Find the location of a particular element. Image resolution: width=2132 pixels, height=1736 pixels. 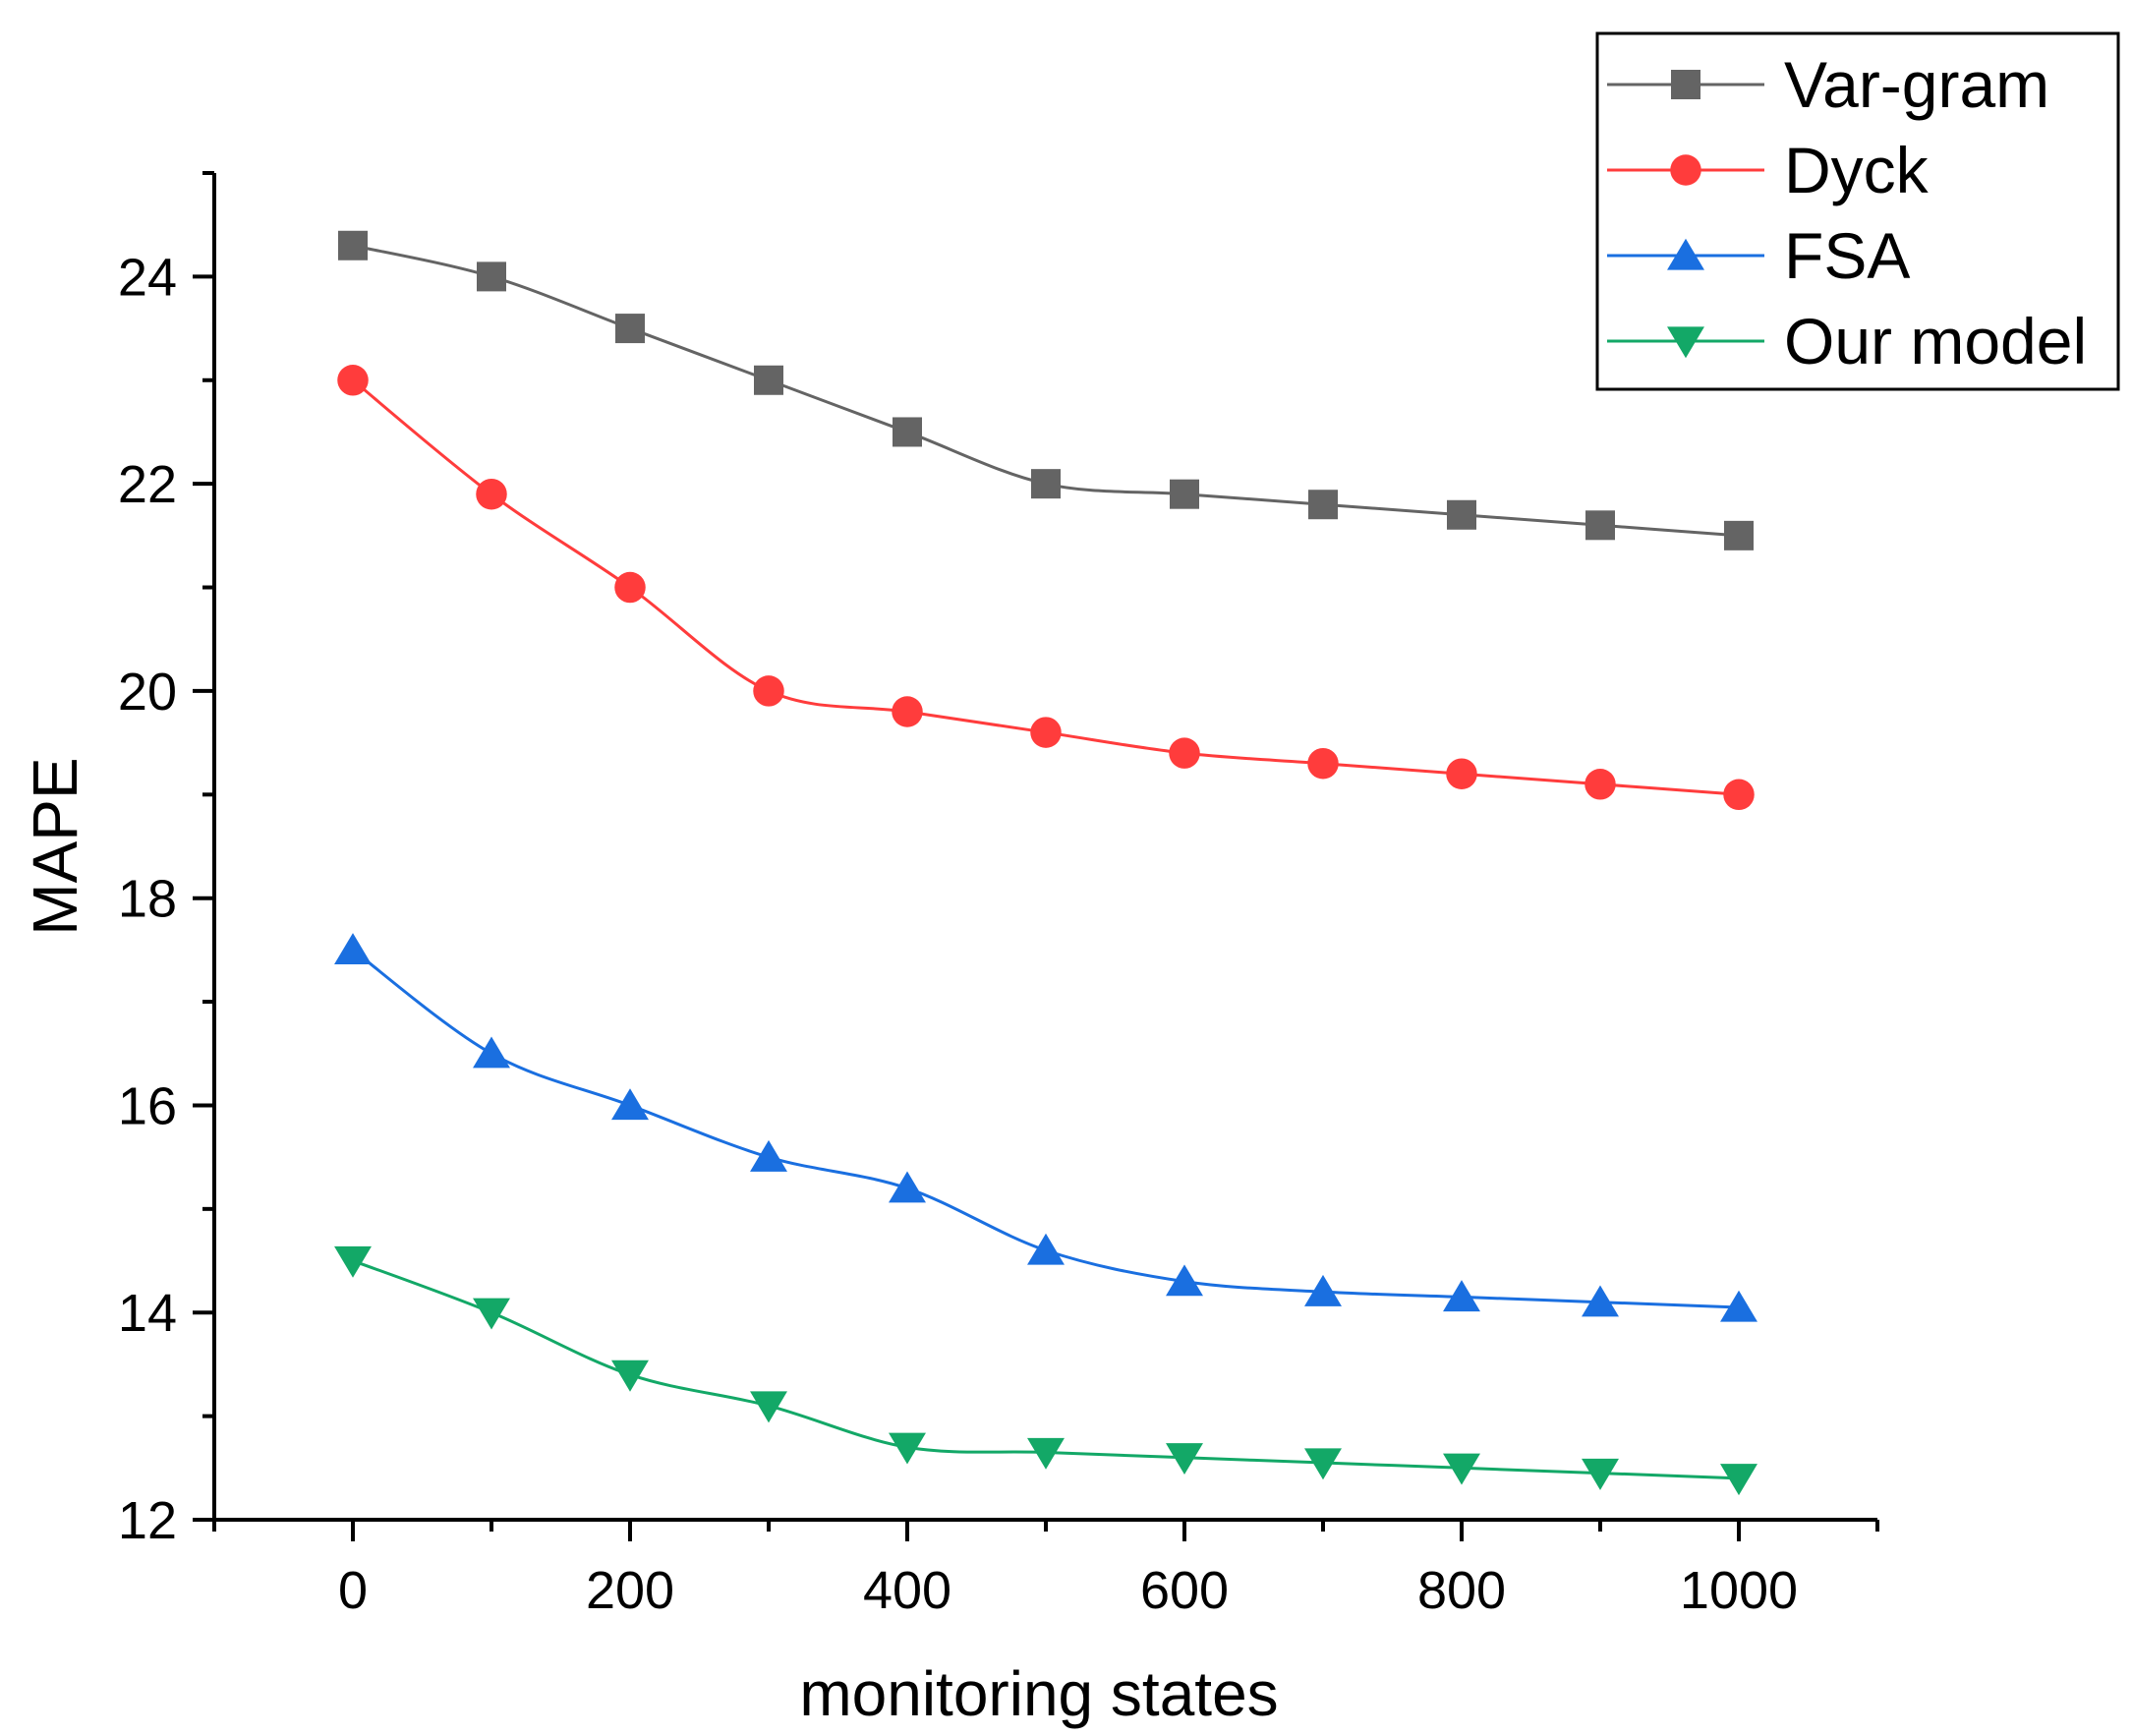

legend-label: Var-gram is located at coordinates (1917, 84).